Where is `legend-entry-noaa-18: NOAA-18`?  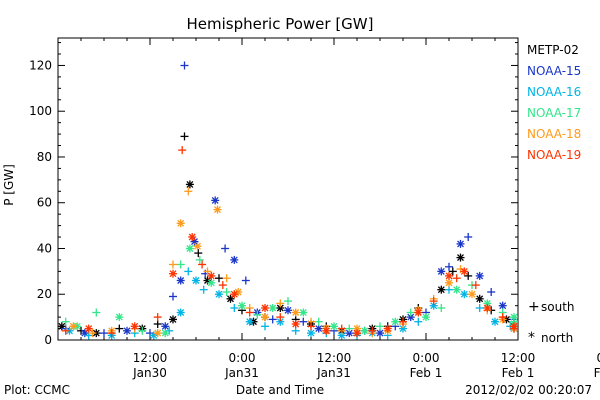 legend-entry-noaa-18: NOAA-18 is located at coordinates (554, 134).